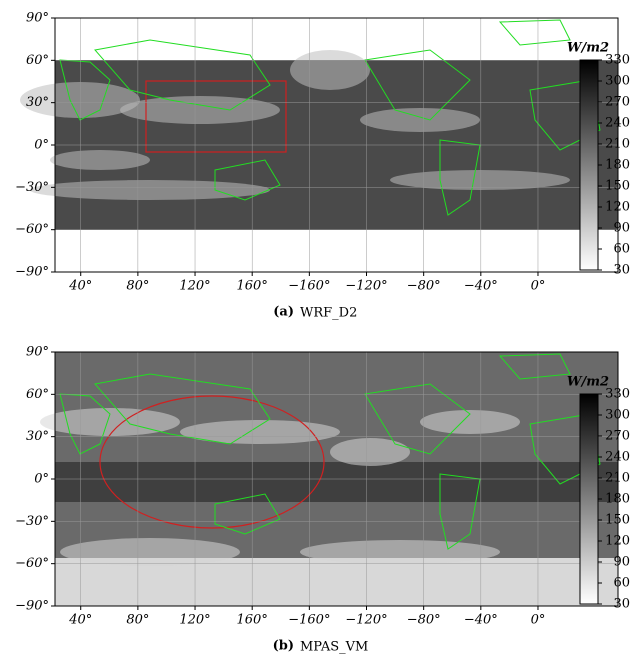 The image size is (632, 666). I want to click on panel-label: (a), so click(283, 312).